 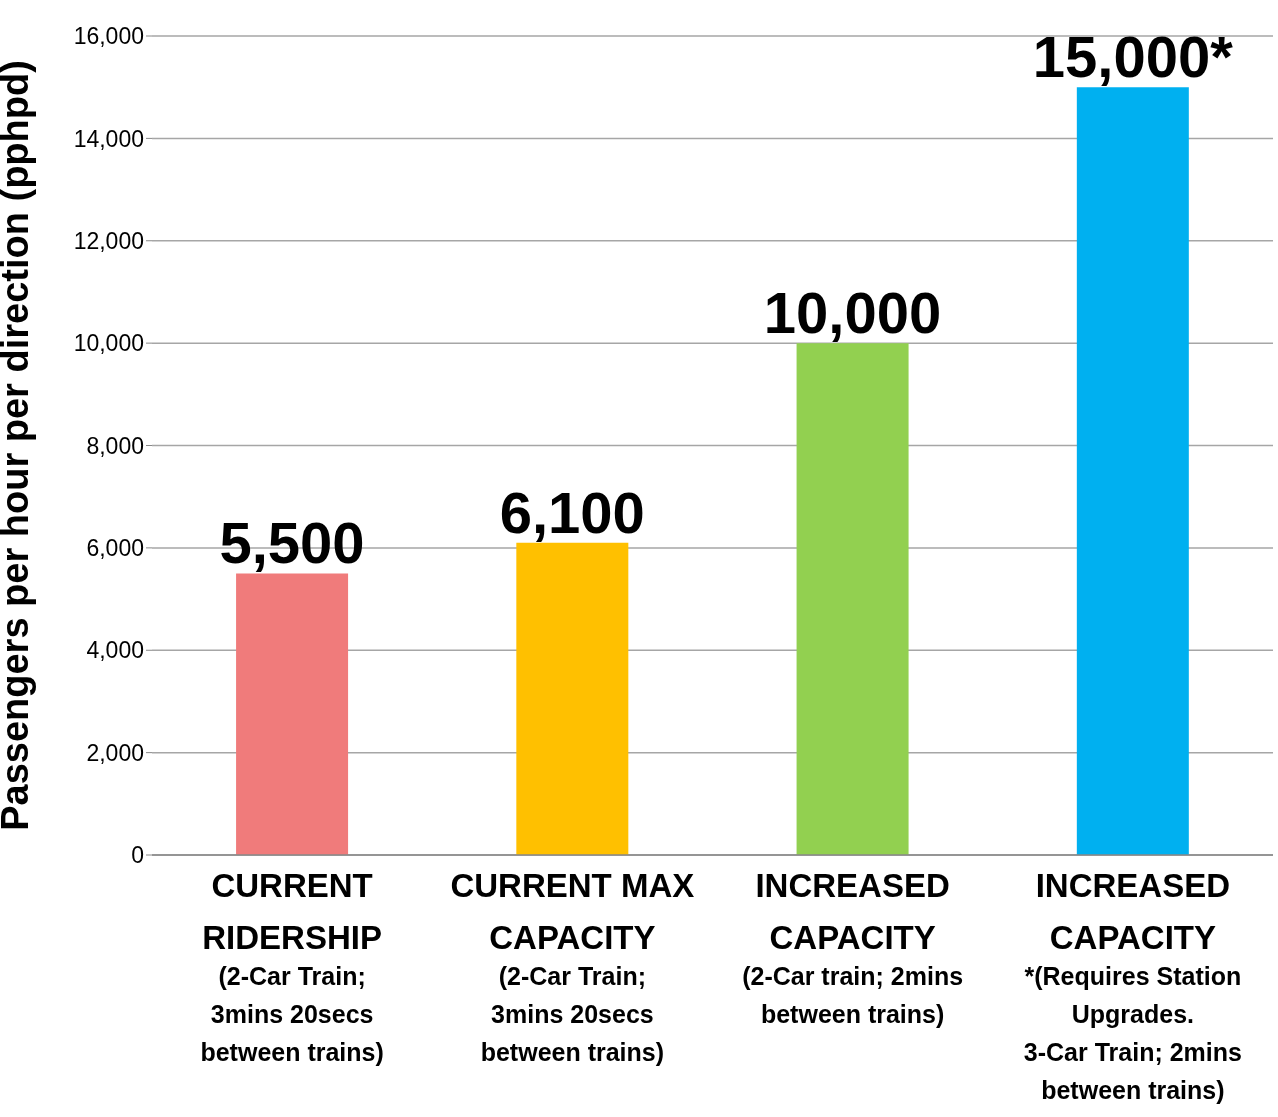 What do you see at coordinates (108, 343) in the screenshot?
I see `y-tick-label: 10,000` at bounding box center [108, 343].